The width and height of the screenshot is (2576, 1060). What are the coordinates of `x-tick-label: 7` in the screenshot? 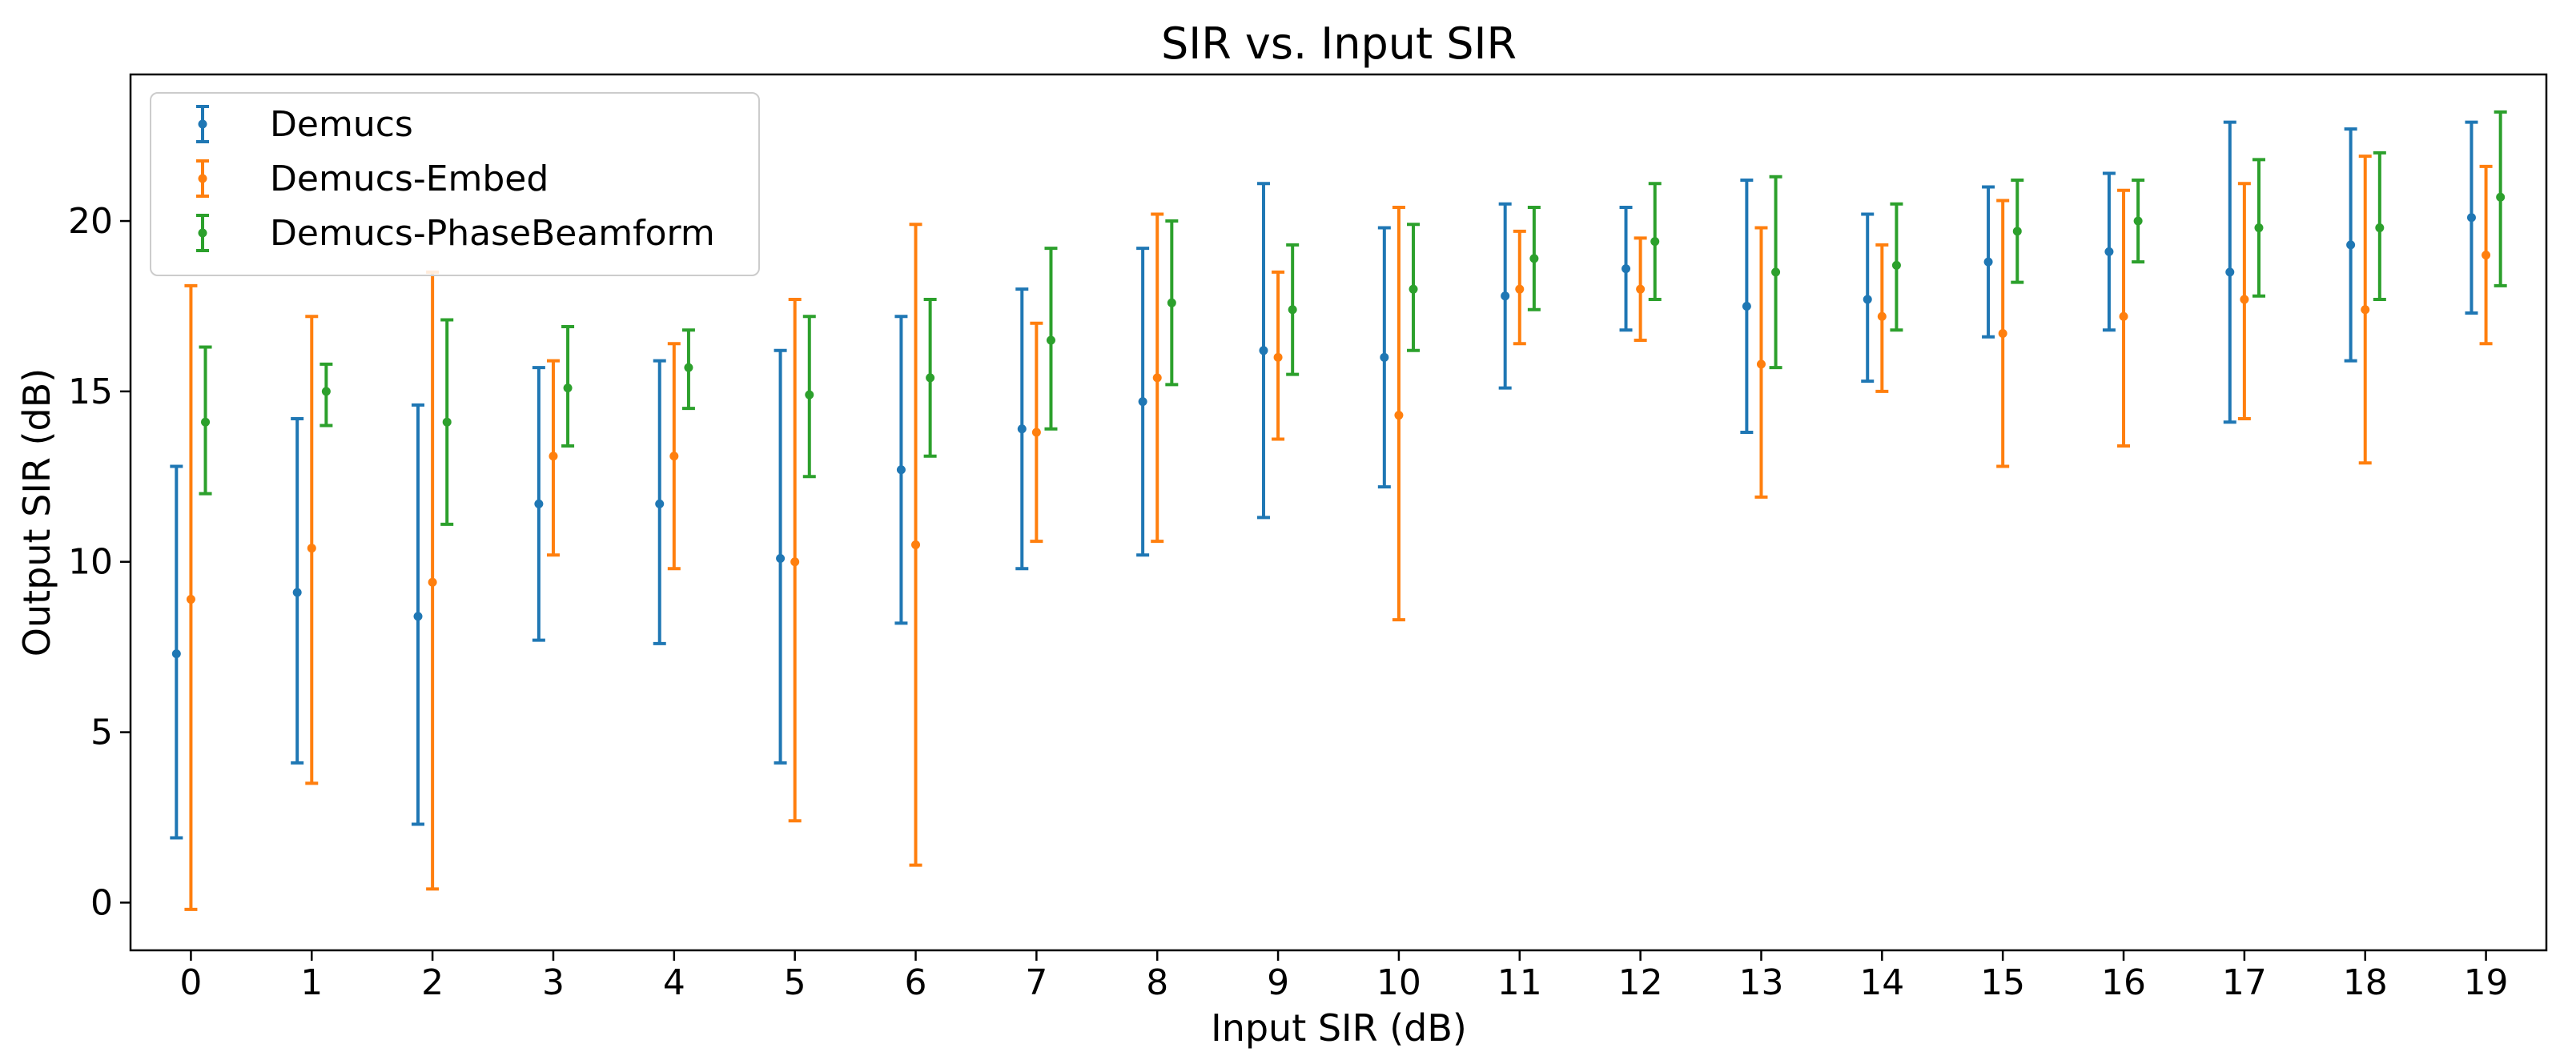 It's located at (1036, 982).